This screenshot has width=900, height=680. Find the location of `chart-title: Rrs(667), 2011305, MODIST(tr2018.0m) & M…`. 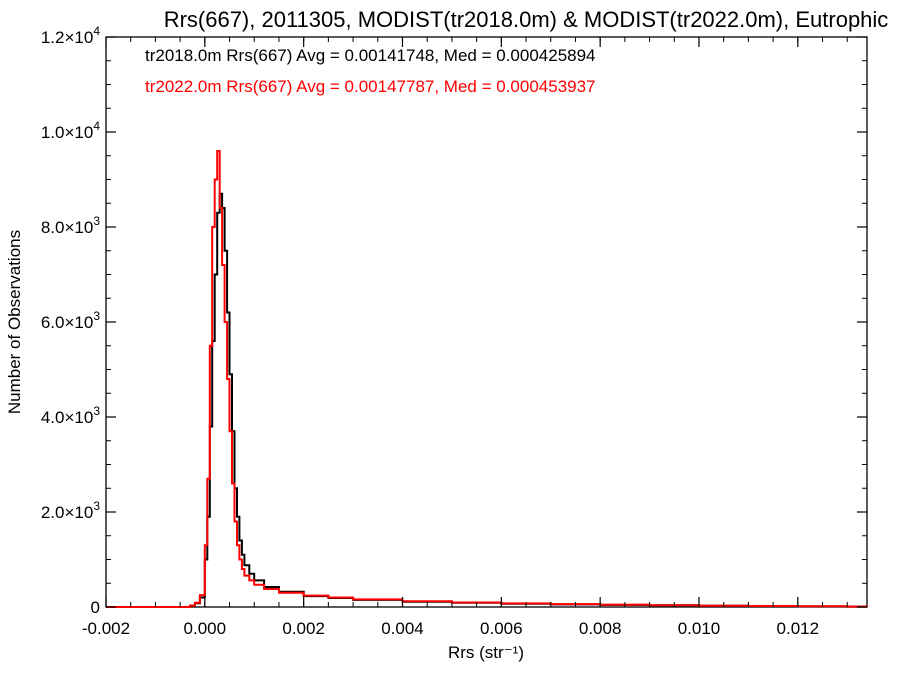

chart-title: Rrs(667), 2011305, MODIST(tr2018.0m) & M… is located at coordinates (526, 19).